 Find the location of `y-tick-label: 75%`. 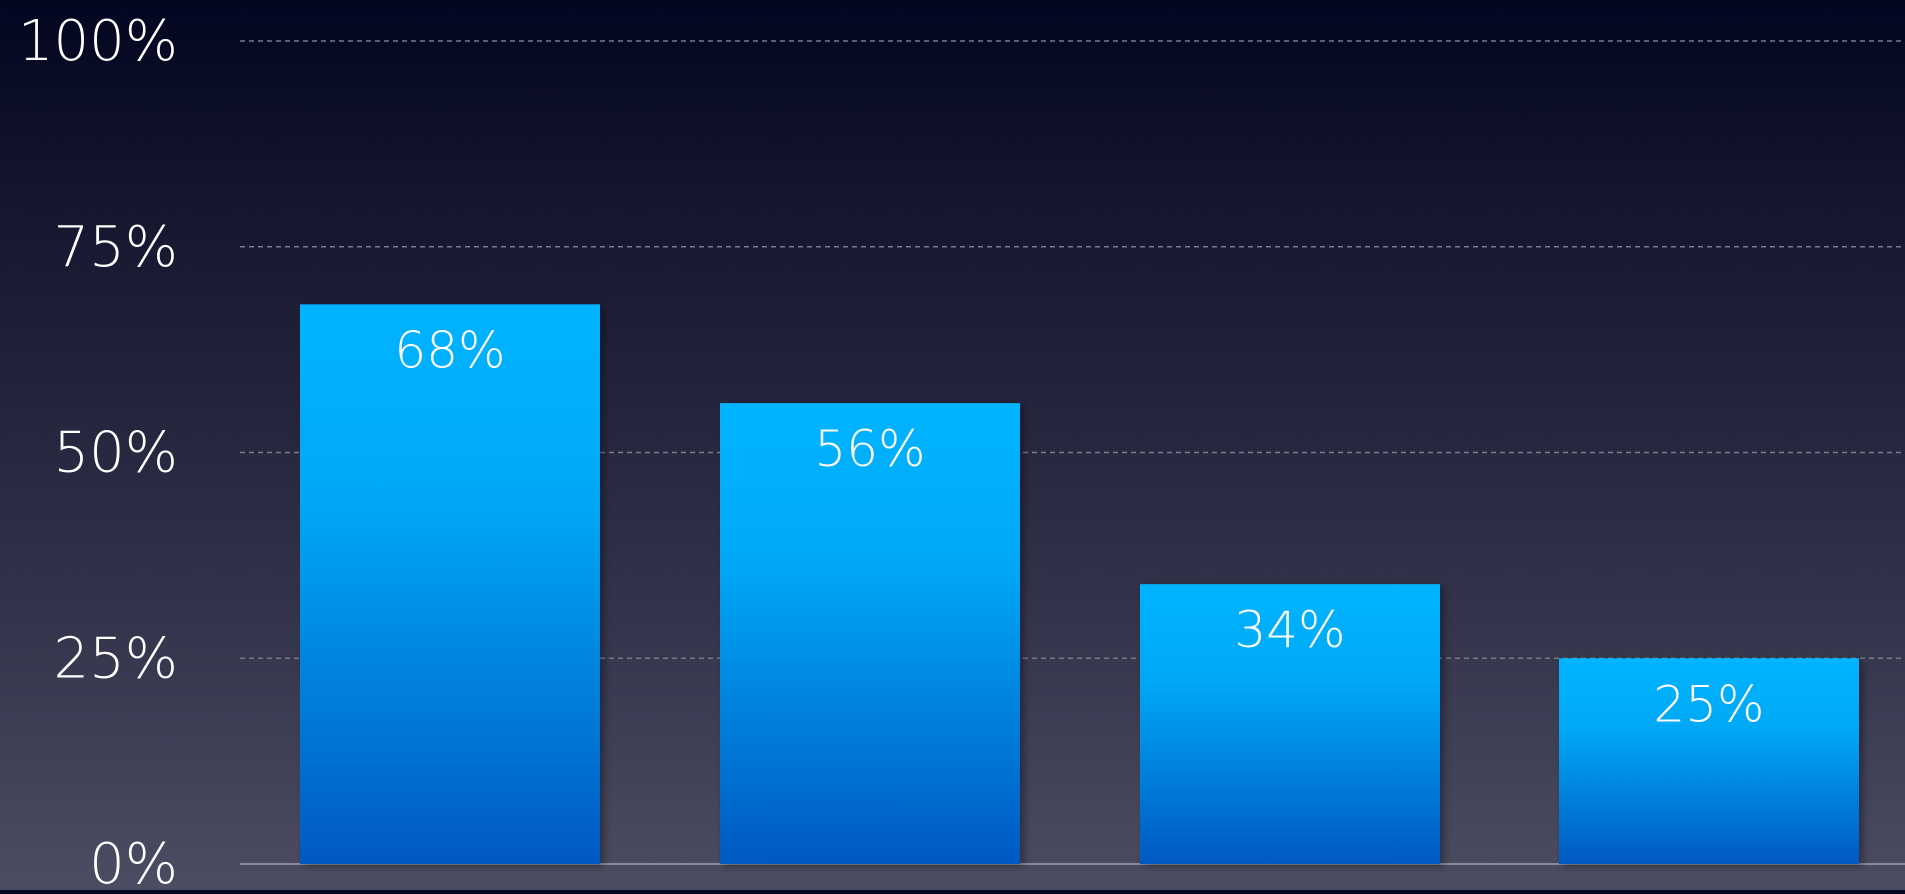

y-tick-label: 75% is located at coordinates (116, 247).